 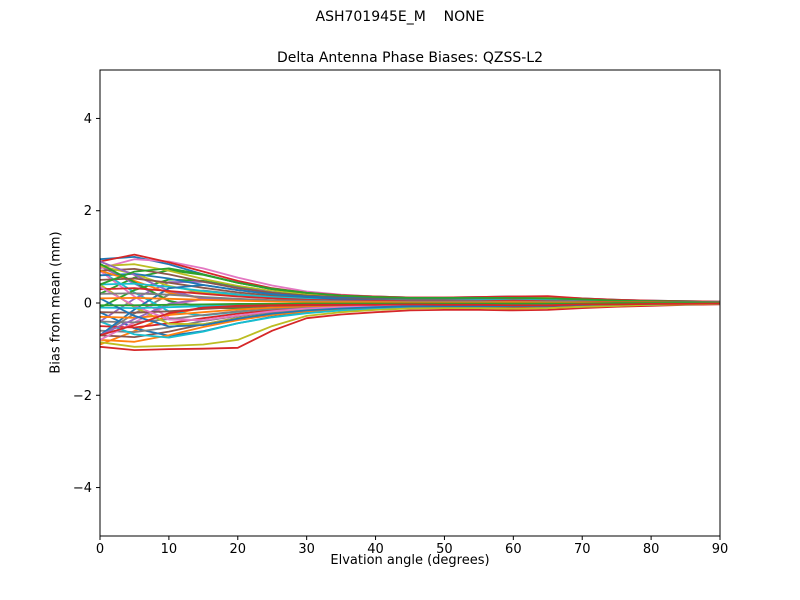 I want to click on x-tick-label: 50, so click(x=444, y=549).